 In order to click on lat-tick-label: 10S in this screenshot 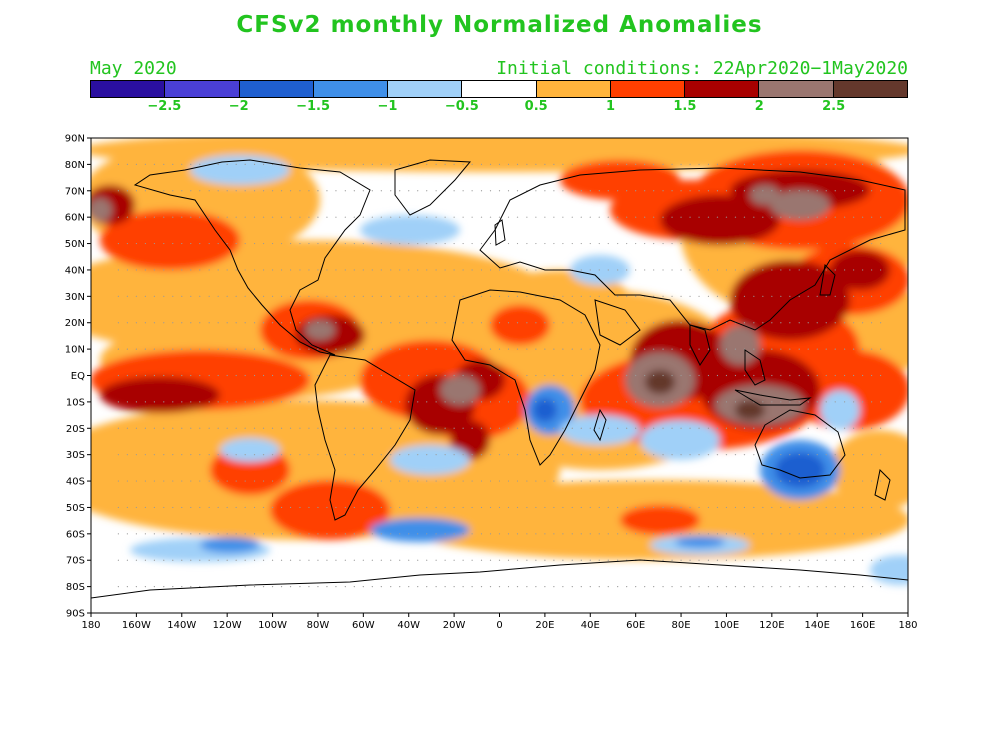, I will do `click(75, 402)`.